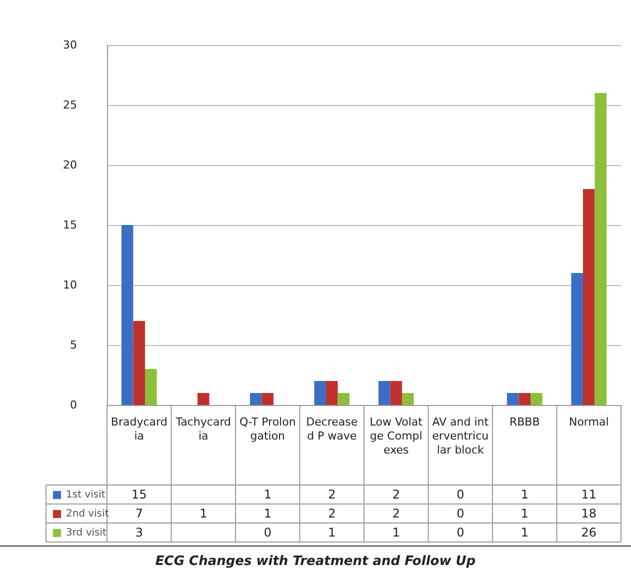 The height and width of the screenshot is (587, 631). Describe the element at coordinates (70, 165) in the screenshot. I see `y-tick-label: 20` at that location.